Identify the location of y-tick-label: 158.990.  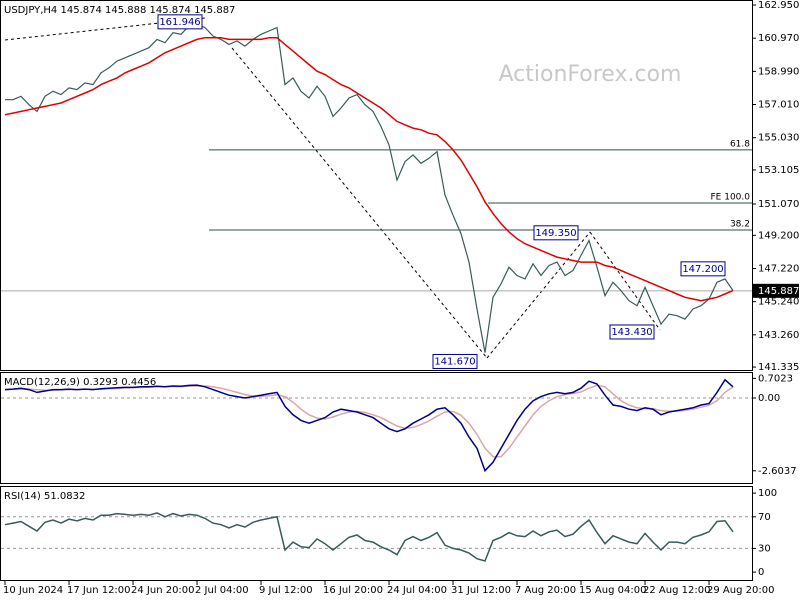
(778, 71).